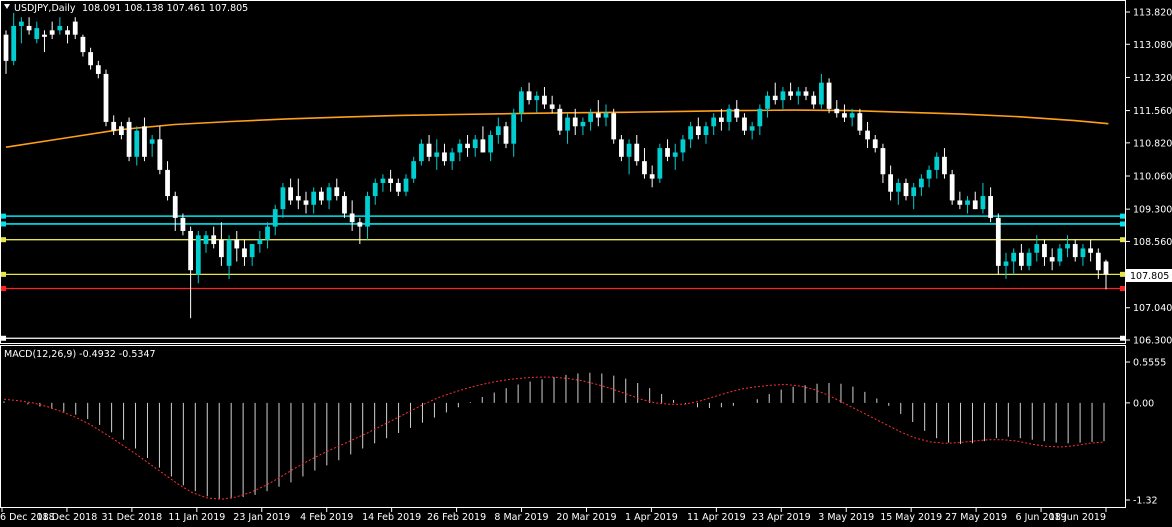  What do you see at coordinates (1152, 13) in the screenshot?
I see `price-tick-label: 113.820` at bounding box center [1152, 13].